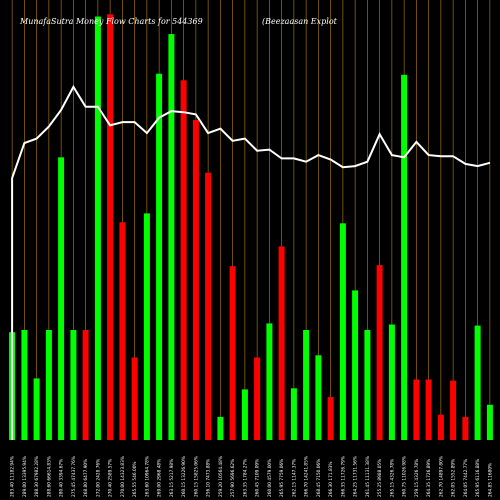 This screenshot has width=500, height=500. What do you see at coordinates (466, 478) in the screenshot?
I see `x-tick-label: 264.05 7442.77%` at bounding box center [466, 478].